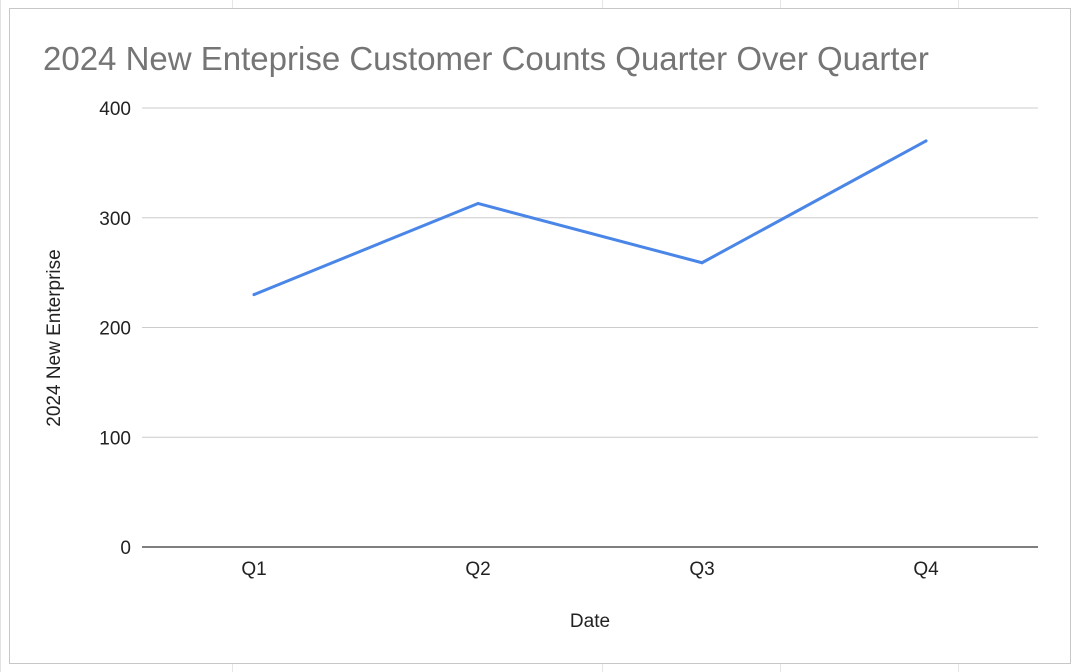 This screenshot has width=1080, height=672. I want to click on data-points, so click(590, 218).